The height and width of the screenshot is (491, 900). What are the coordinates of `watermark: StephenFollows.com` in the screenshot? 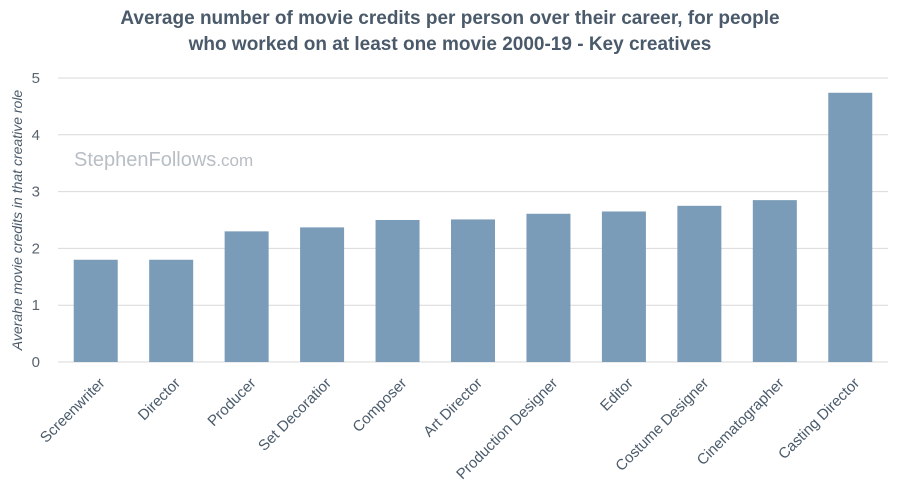 It's located at (163, 160).